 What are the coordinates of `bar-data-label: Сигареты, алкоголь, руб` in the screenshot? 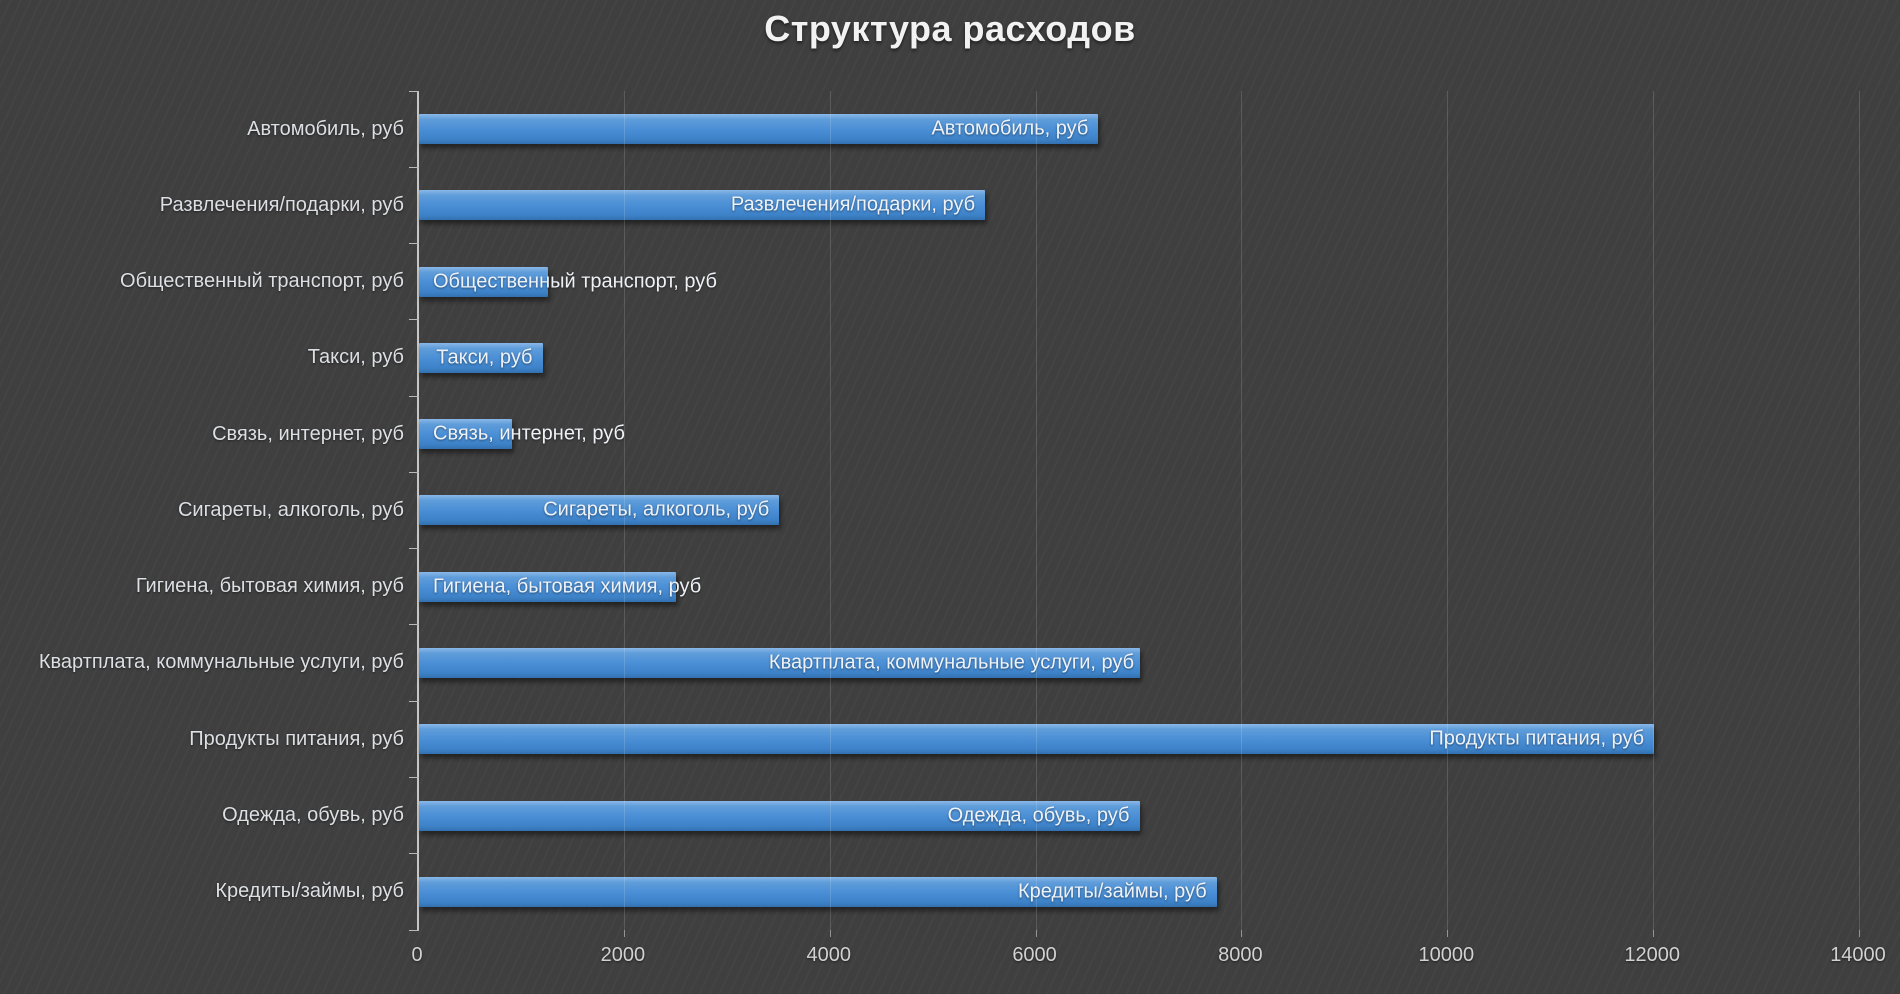 It's located at (656, 509).